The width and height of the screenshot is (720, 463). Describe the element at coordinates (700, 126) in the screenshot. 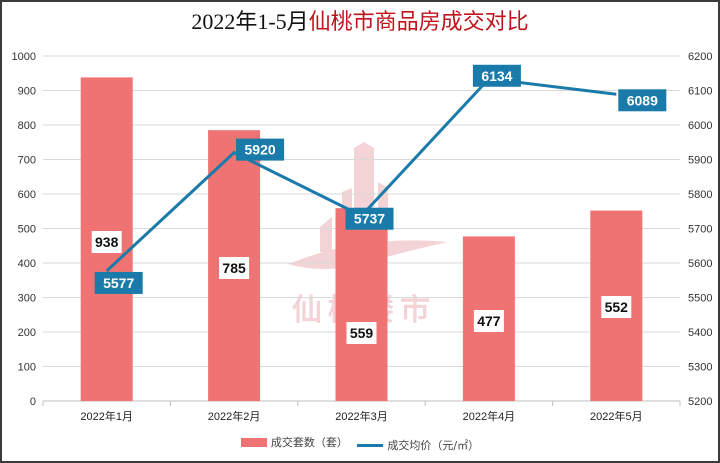

I see `y-right-tick: 6000` at that location.